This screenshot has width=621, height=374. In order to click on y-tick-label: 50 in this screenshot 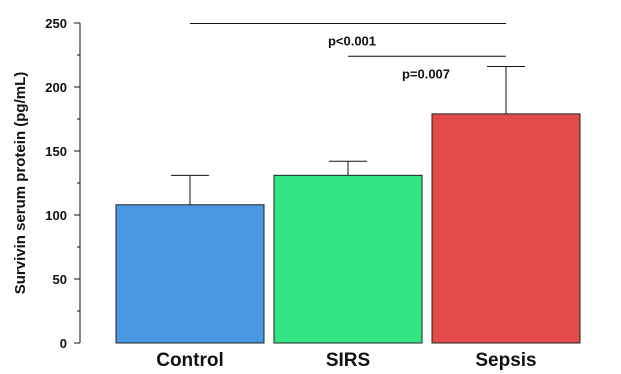, I will do `click(60, 279)`.